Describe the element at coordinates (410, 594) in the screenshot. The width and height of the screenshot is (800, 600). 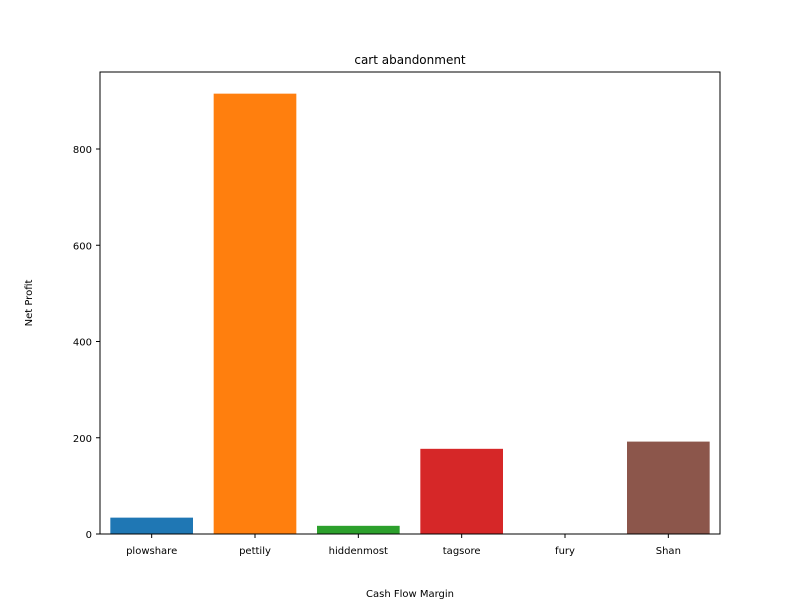
I see `x-axis-label: Cash Flow Margin` at that location.